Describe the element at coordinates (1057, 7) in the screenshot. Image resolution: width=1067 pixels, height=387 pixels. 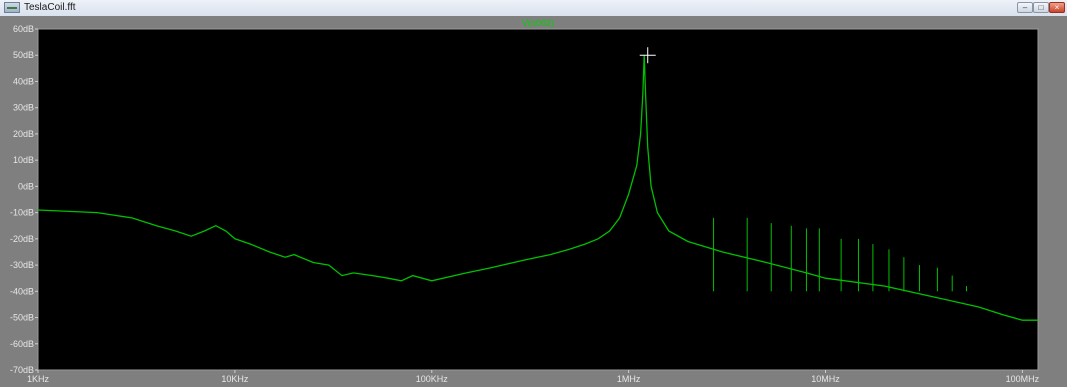
I see `close-button: ×` at that location.